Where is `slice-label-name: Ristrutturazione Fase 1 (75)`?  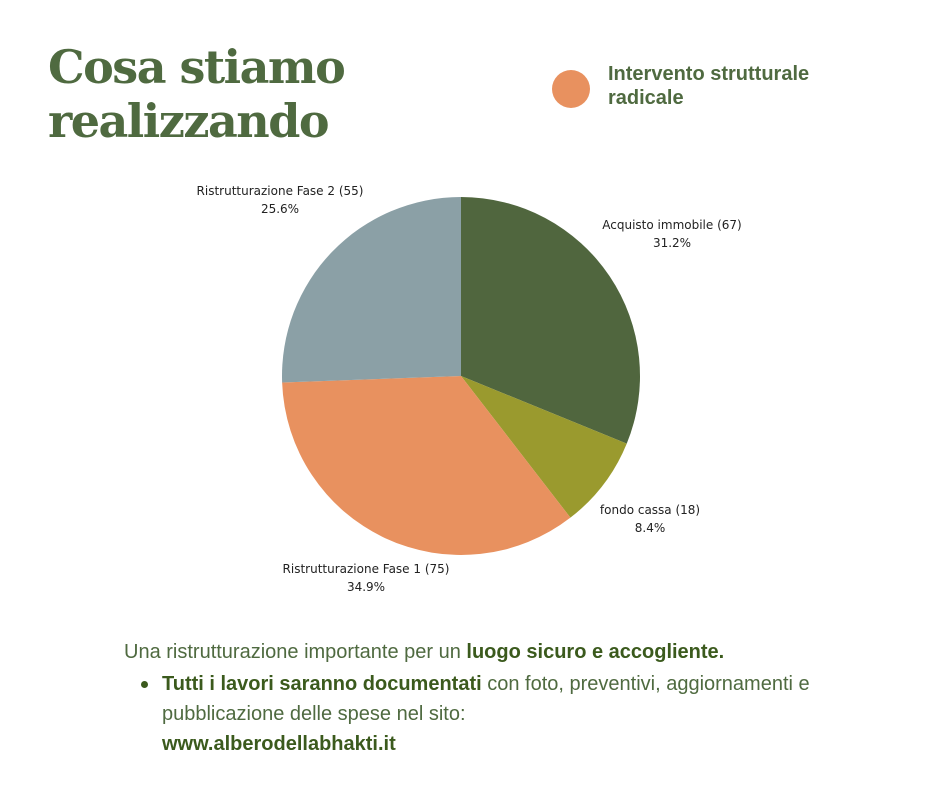
slice-label-name: Ristrutturazione Fase 1 (75) is located at coordinates (366, 569).